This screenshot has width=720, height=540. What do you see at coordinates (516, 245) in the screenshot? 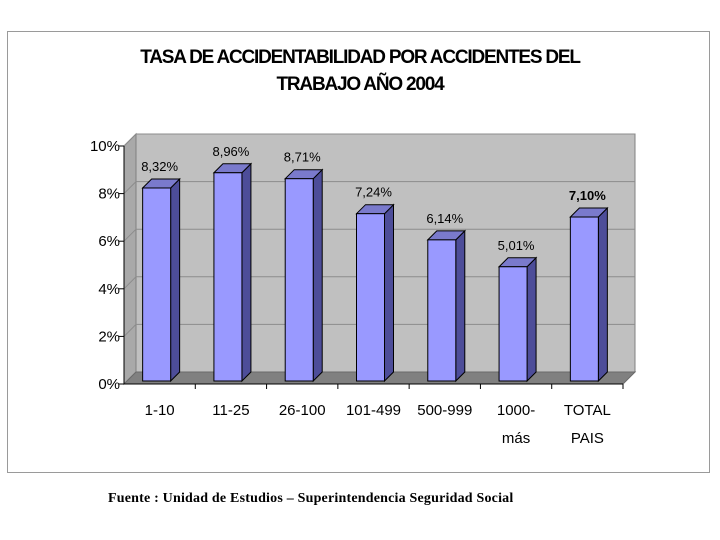
I see `data-label: 5,01%` at bounding box center [516, 245].